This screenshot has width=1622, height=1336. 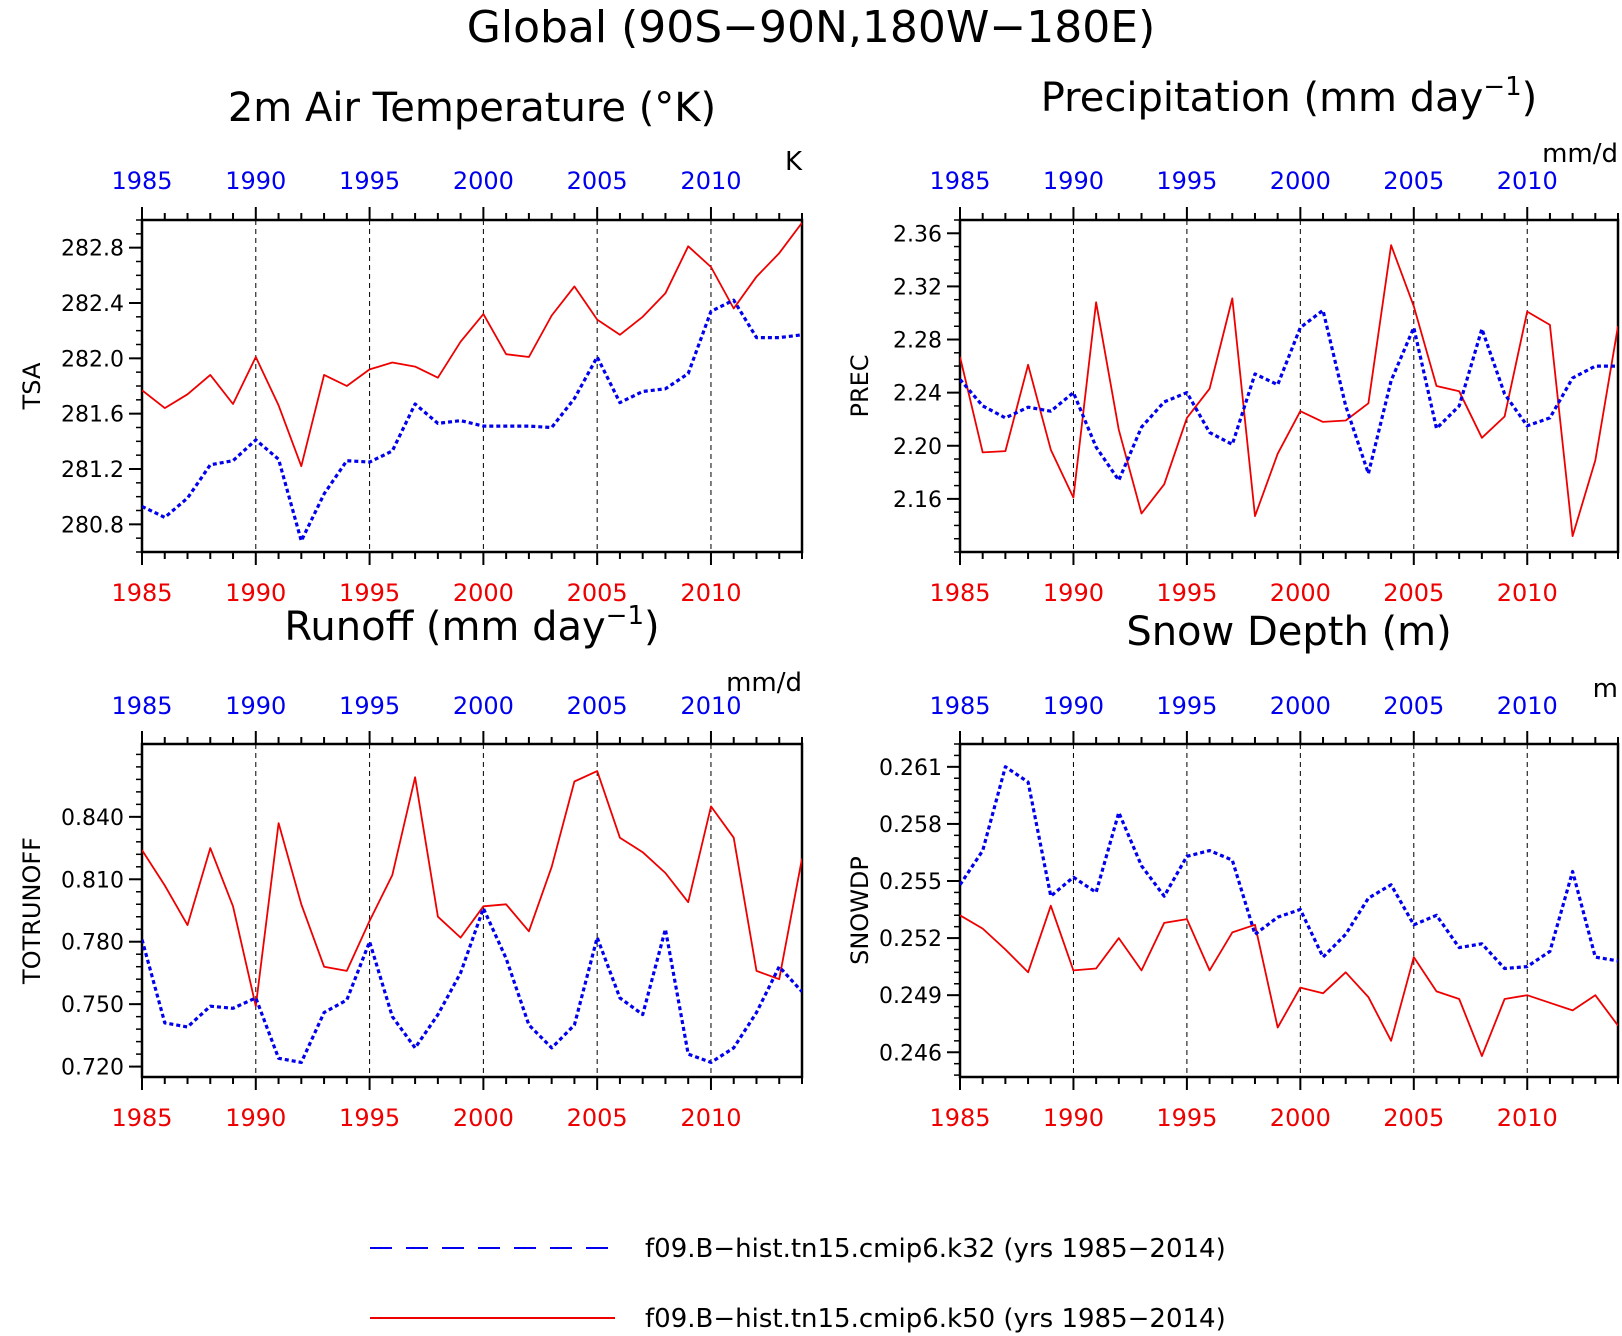 I want to click on y-axis-label: PREC, so click(x=860, y=385).